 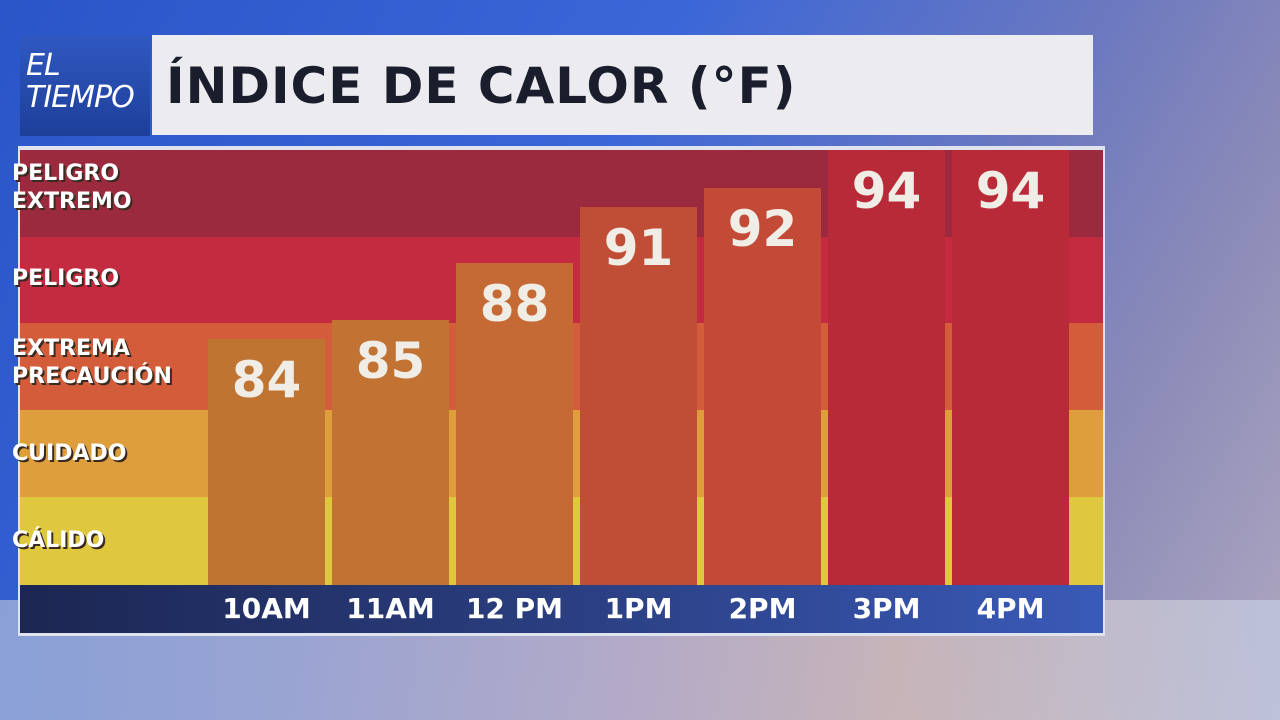 I want to click on title-bar: ÍNDICE DE CALOR (°F), so click(x=622, y=85).